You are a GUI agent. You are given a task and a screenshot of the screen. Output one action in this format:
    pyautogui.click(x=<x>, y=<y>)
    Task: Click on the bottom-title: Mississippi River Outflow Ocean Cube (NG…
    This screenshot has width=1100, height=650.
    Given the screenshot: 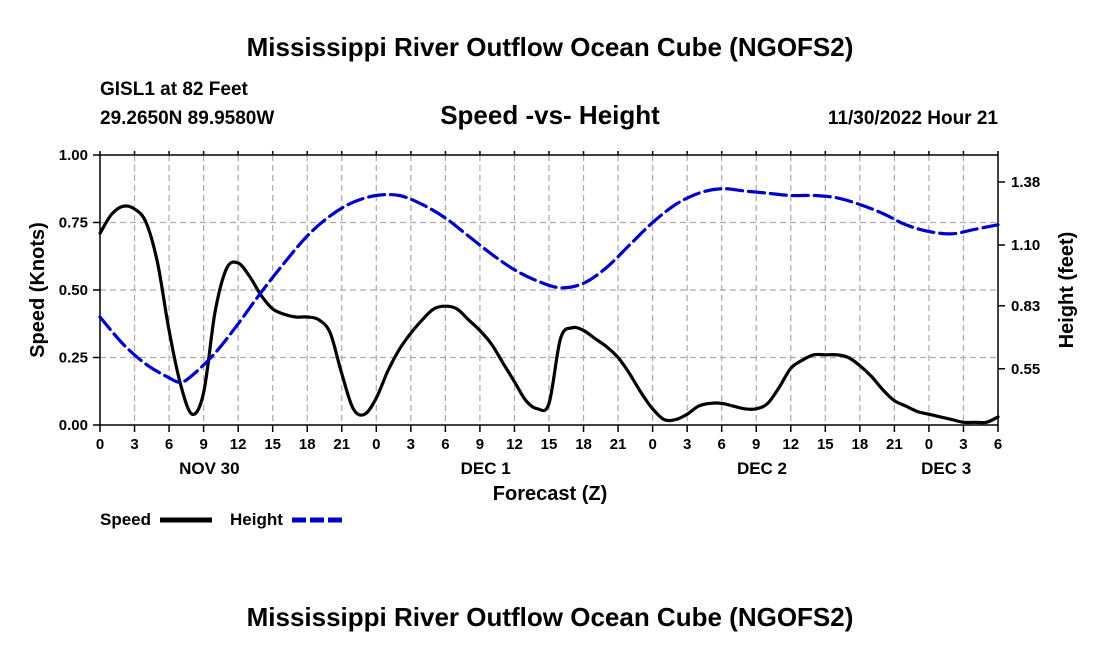 What is the action you would take?
    pyautogui.click(x=550, y=617)
    